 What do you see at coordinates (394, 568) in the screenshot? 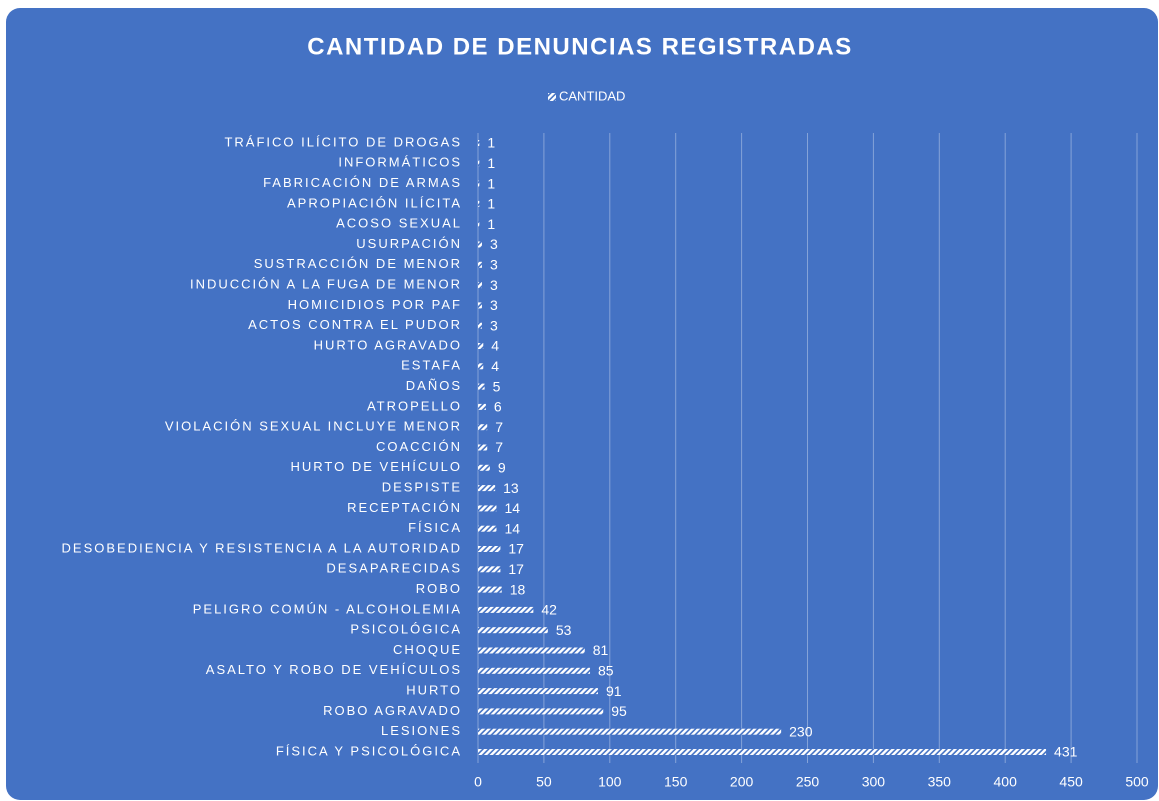
I see `y-tick-label: DESAPARECIDAS` at bounding box center [394, 568].